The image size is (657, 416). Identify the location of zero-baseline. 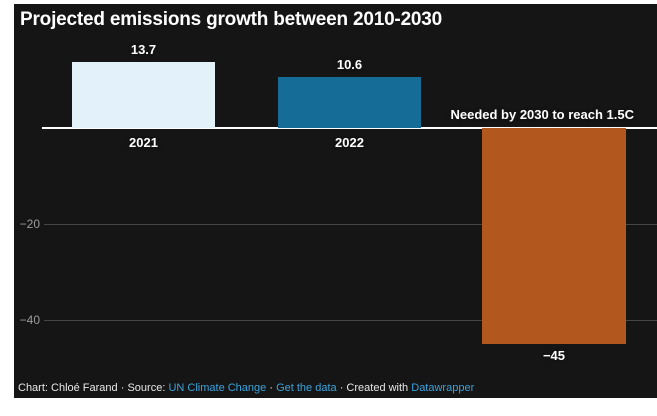
(349, 128).